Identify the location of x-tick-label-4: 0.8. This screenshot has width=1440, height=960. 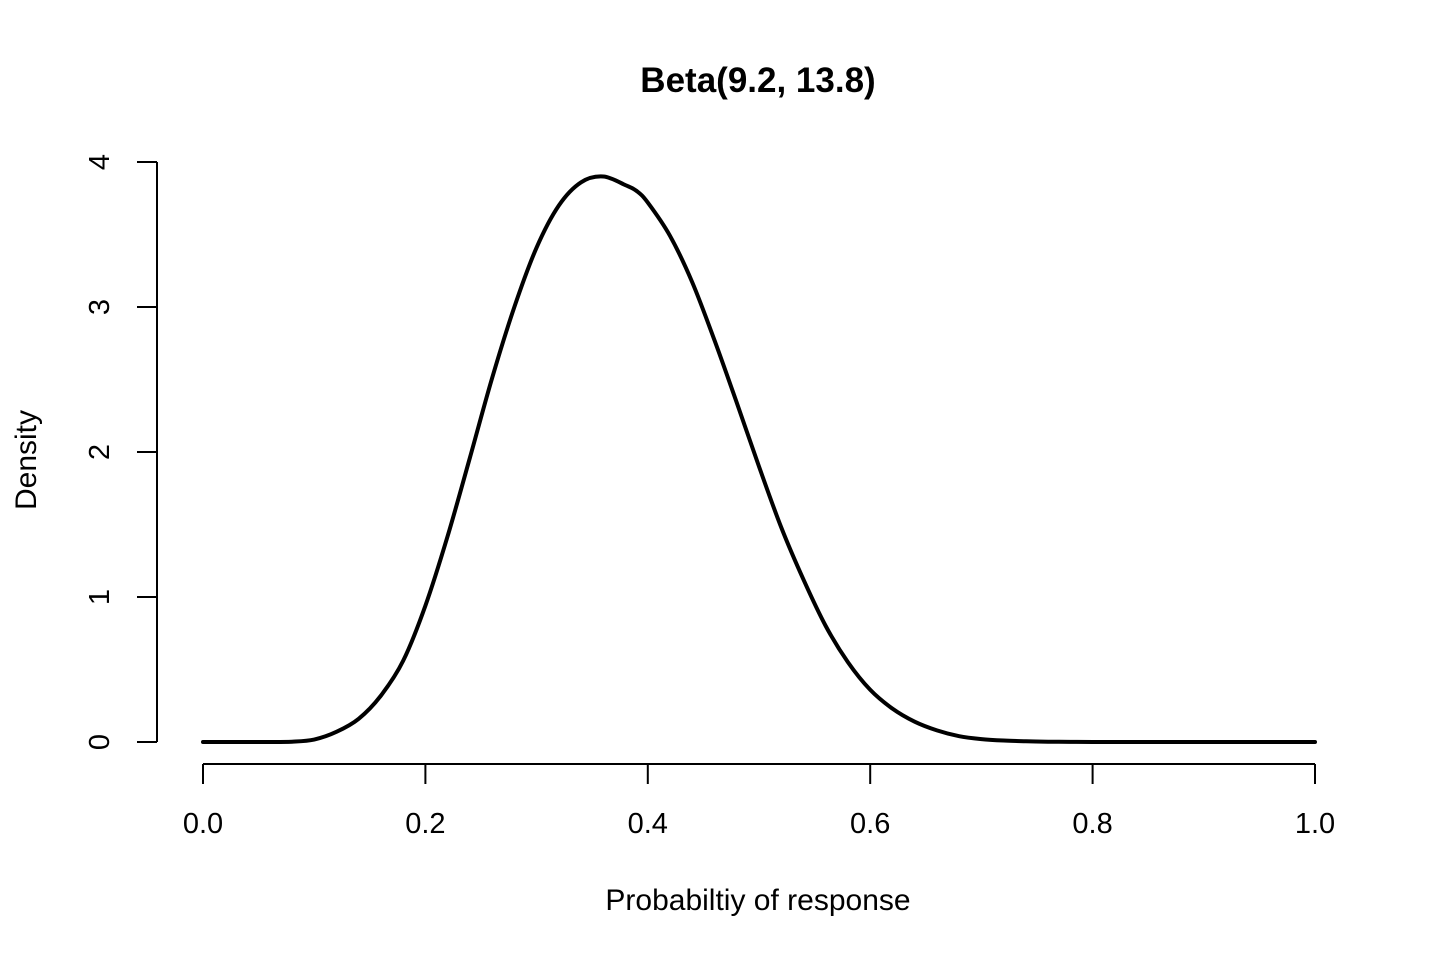
(1092, 824).